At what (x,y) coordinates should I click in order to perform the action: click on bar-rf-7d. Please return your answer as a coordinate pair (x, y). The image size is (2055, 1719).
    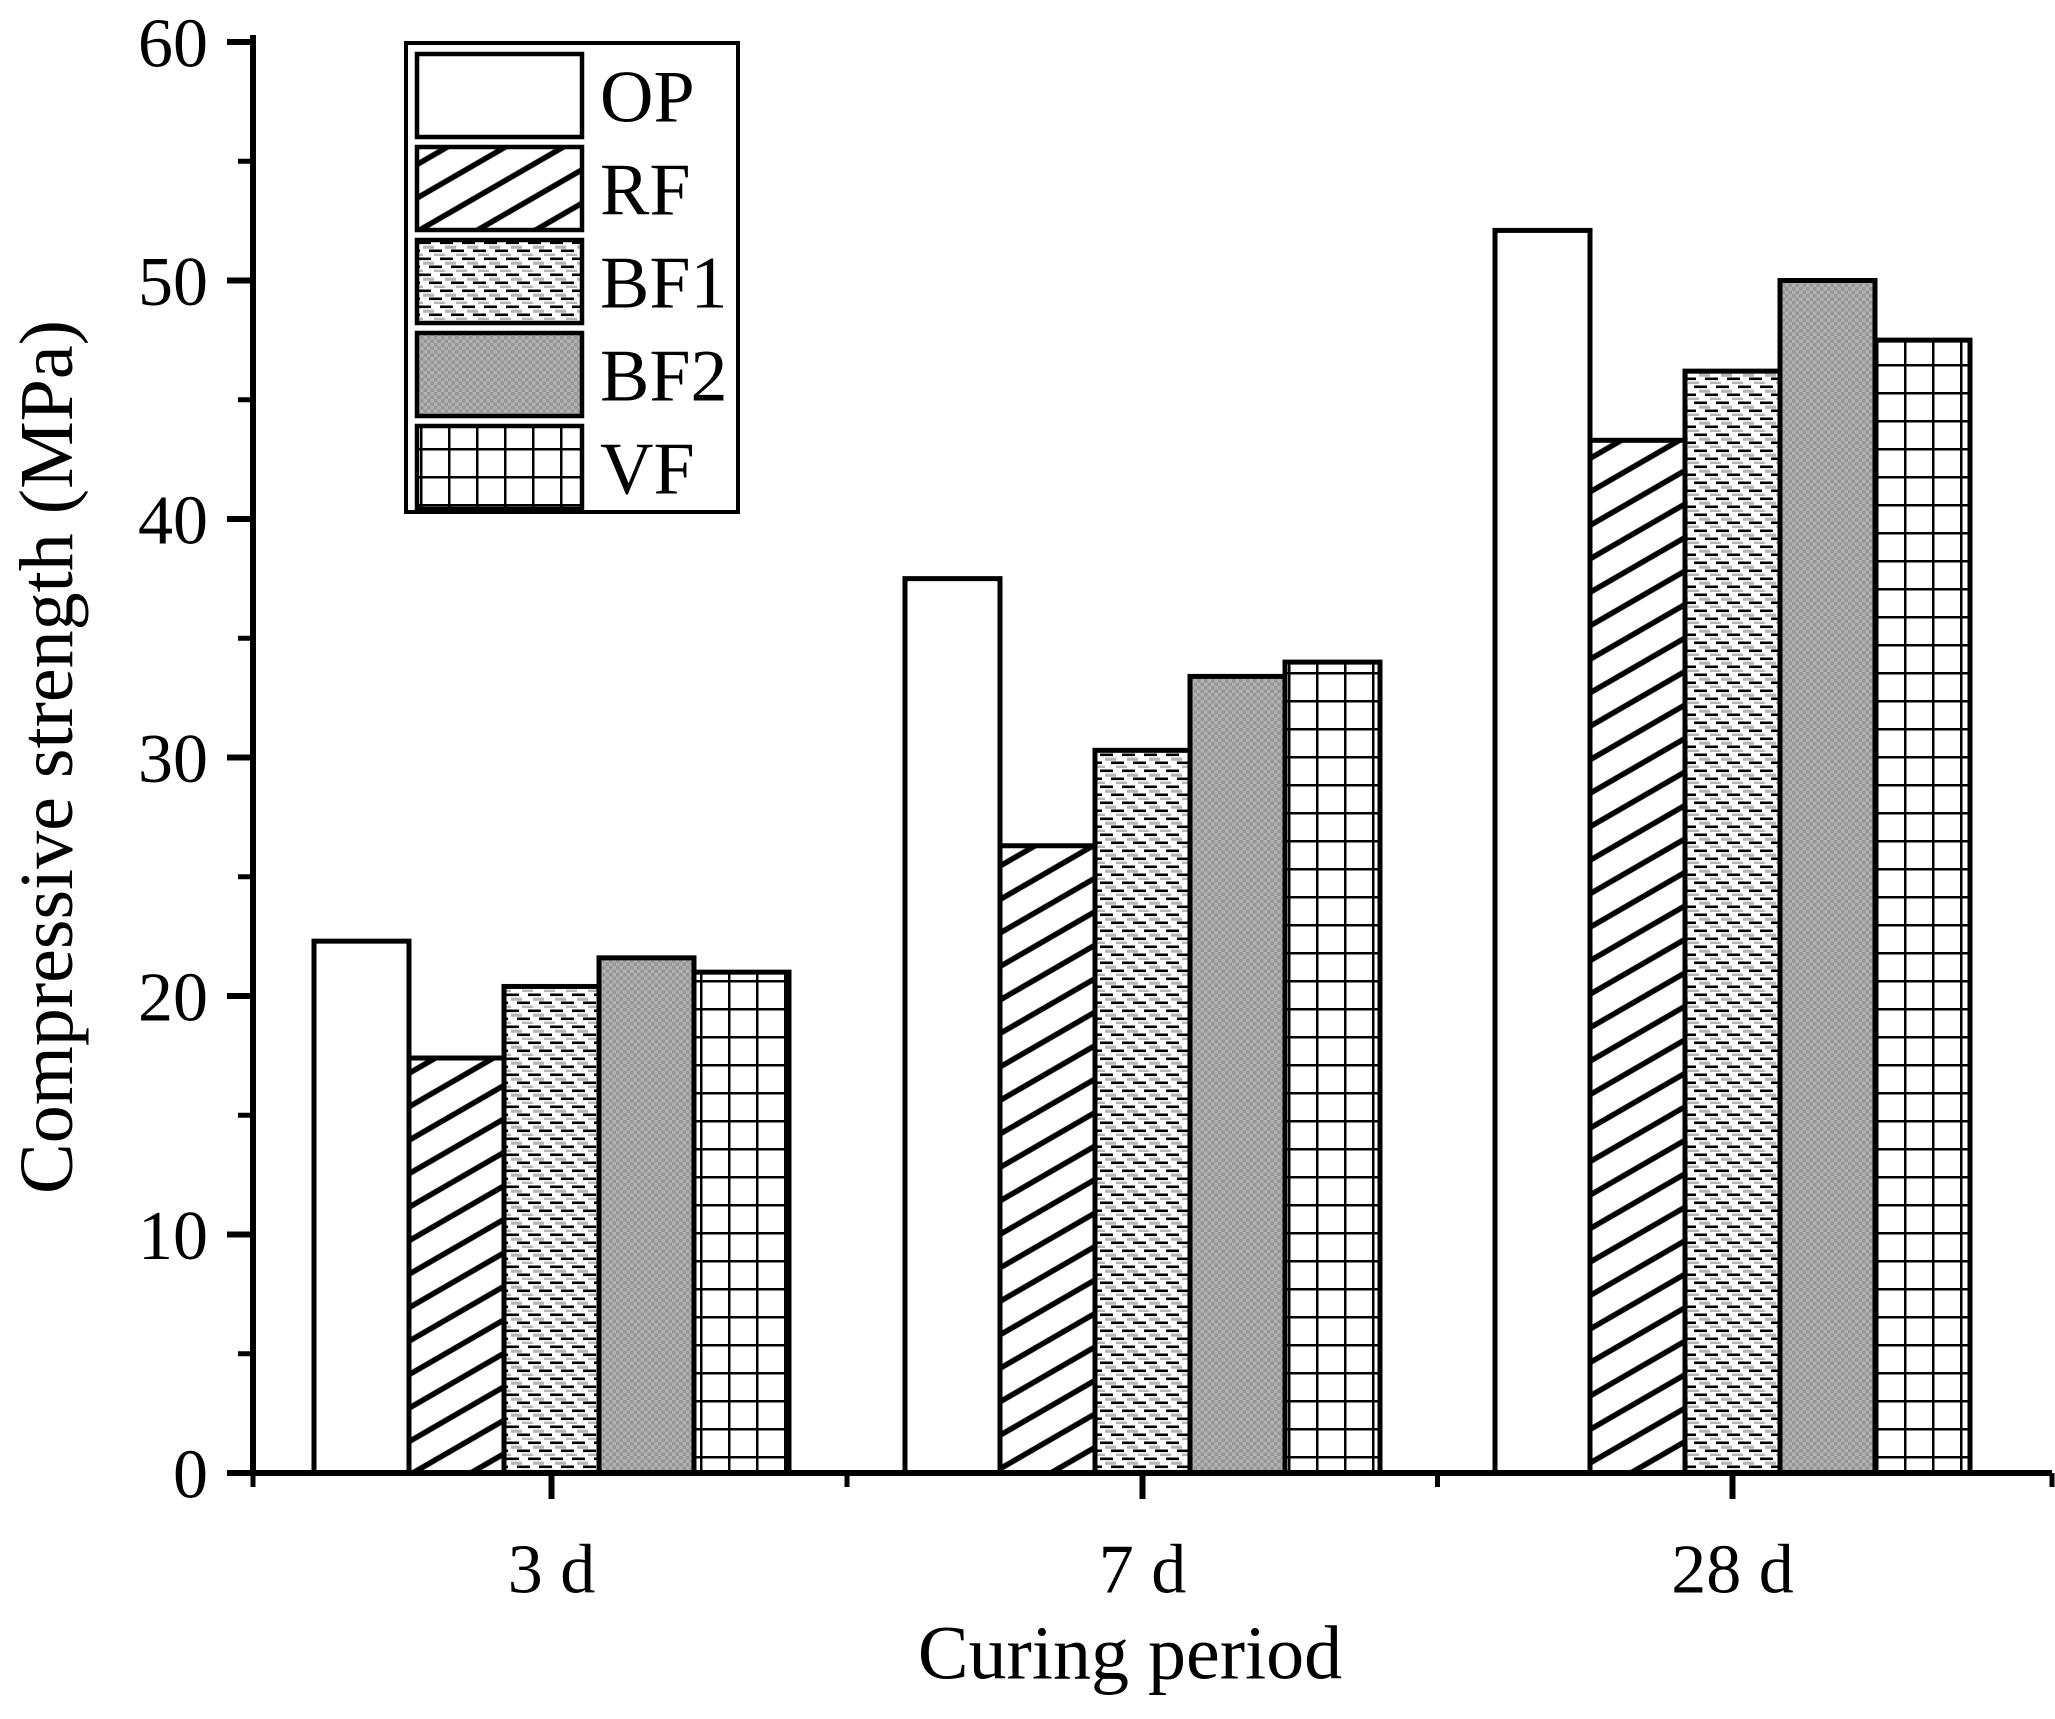
    Looking at the image, I should click on (1047, 1159).